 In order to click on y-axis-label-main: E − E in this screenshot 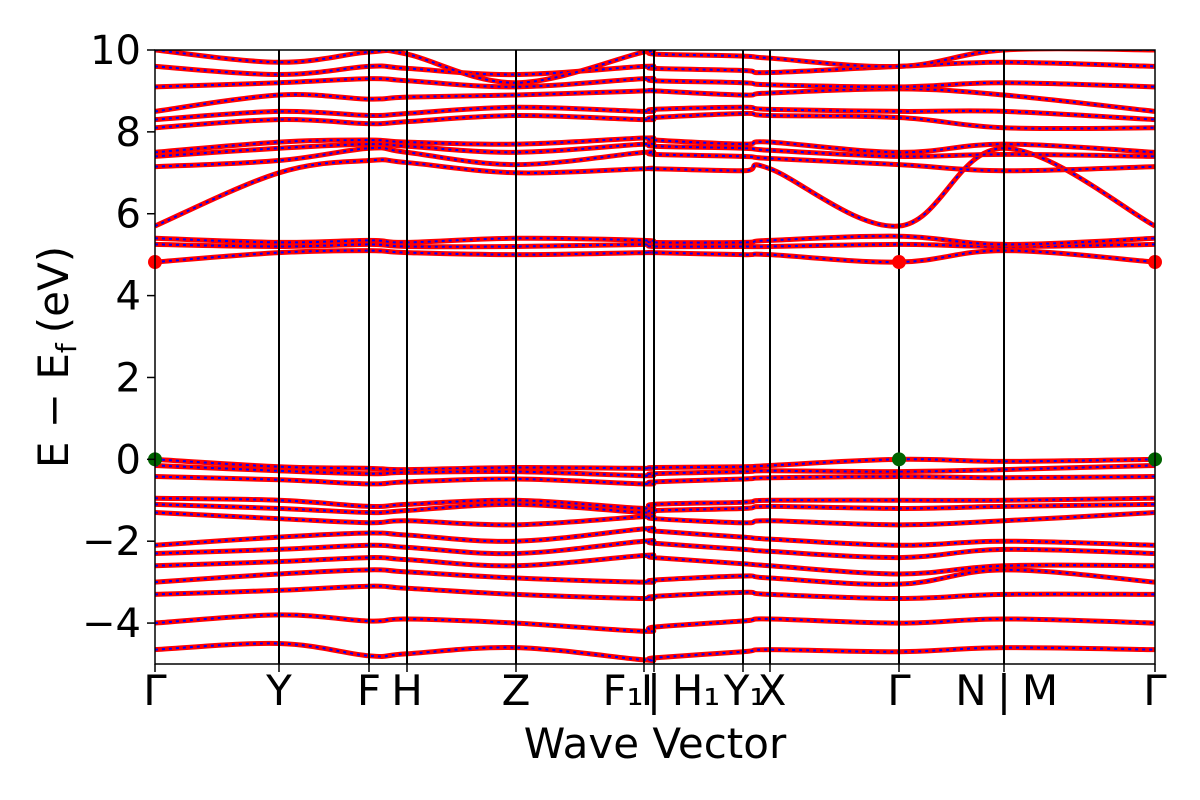, I will do `click(53, 410)`.